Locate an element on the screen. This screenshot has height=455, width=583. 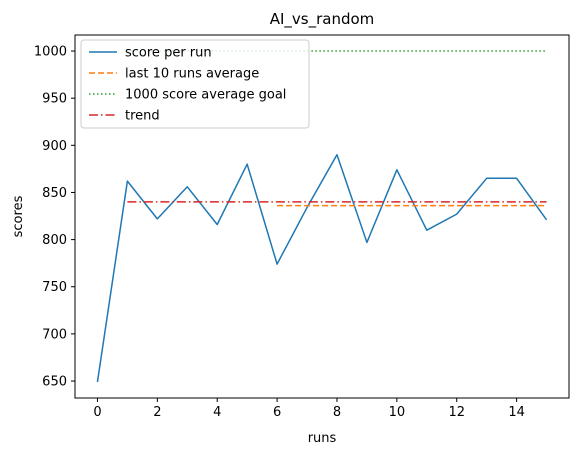
legend-entry: score per run is located at coordinates (168, 53).